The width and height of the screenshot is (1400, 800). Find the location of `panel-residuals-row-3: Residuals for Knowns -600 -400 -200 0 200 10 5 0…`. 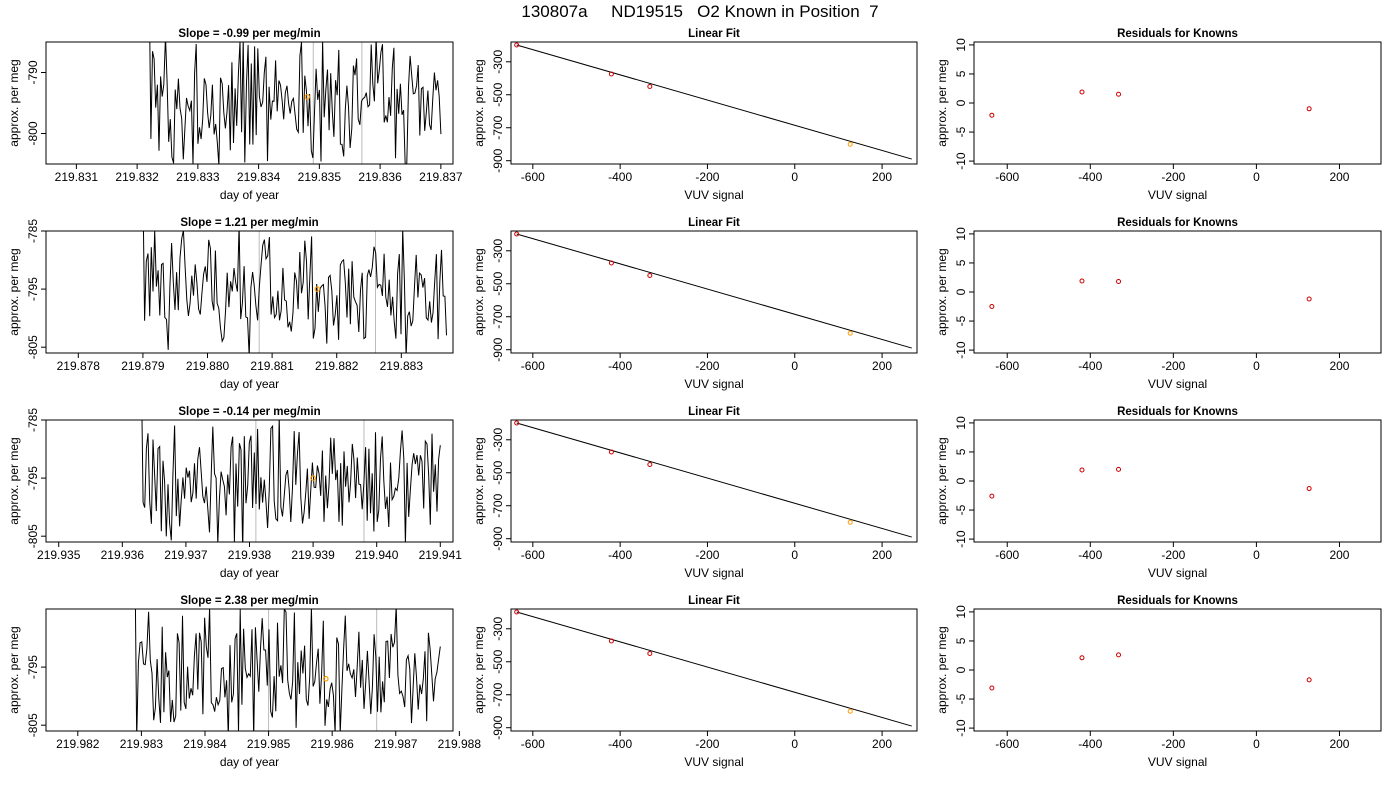

panel-residuals-row-3: Residuals for Knowns -600 -400 -200 0 200 10 5 0… is located at coordinates (1158, 493).